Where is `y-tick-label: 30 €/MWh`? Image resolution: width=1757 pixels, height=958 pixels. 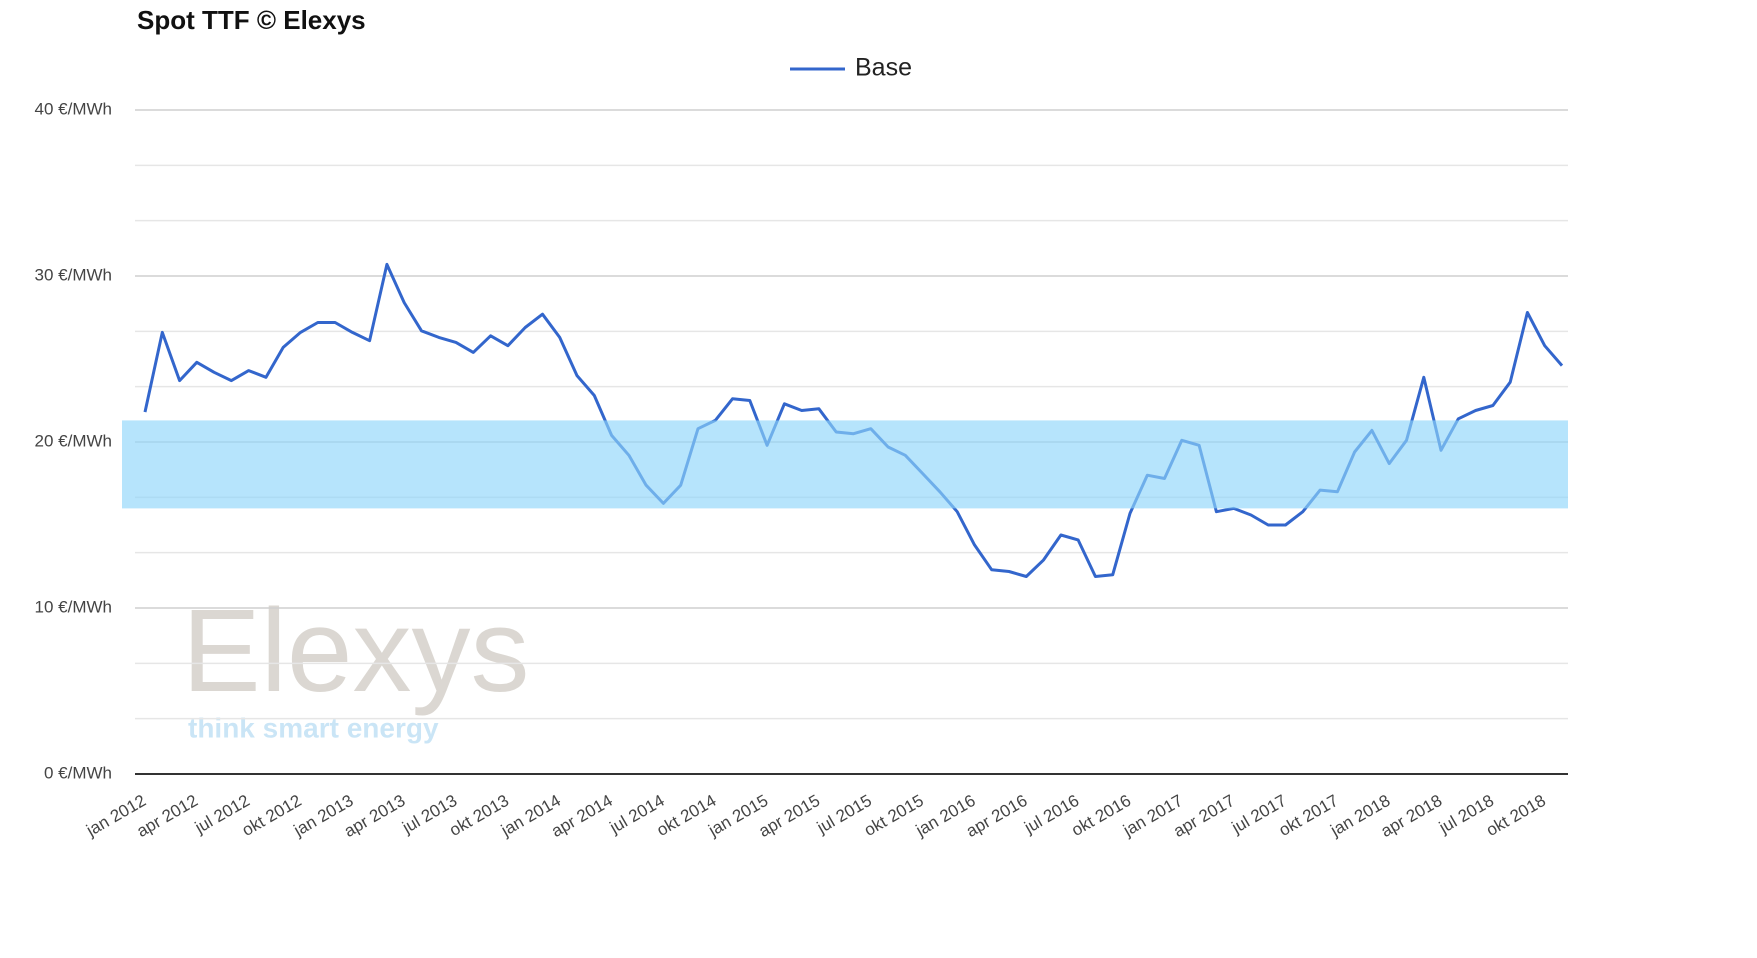
y-tick-label: 30 €/MWh is located at coordinates (73, 274).